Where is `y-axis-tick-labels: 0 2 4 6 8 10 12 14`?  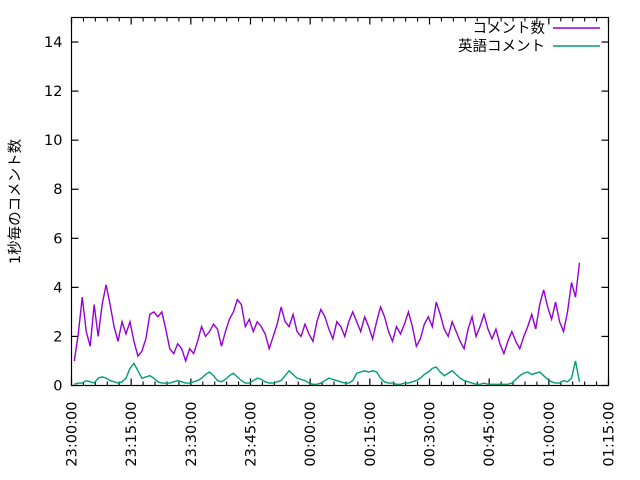
y-axis-tick-labels: 0 2 4 6 8 10 12 14 is located at coordinates (53, 214).